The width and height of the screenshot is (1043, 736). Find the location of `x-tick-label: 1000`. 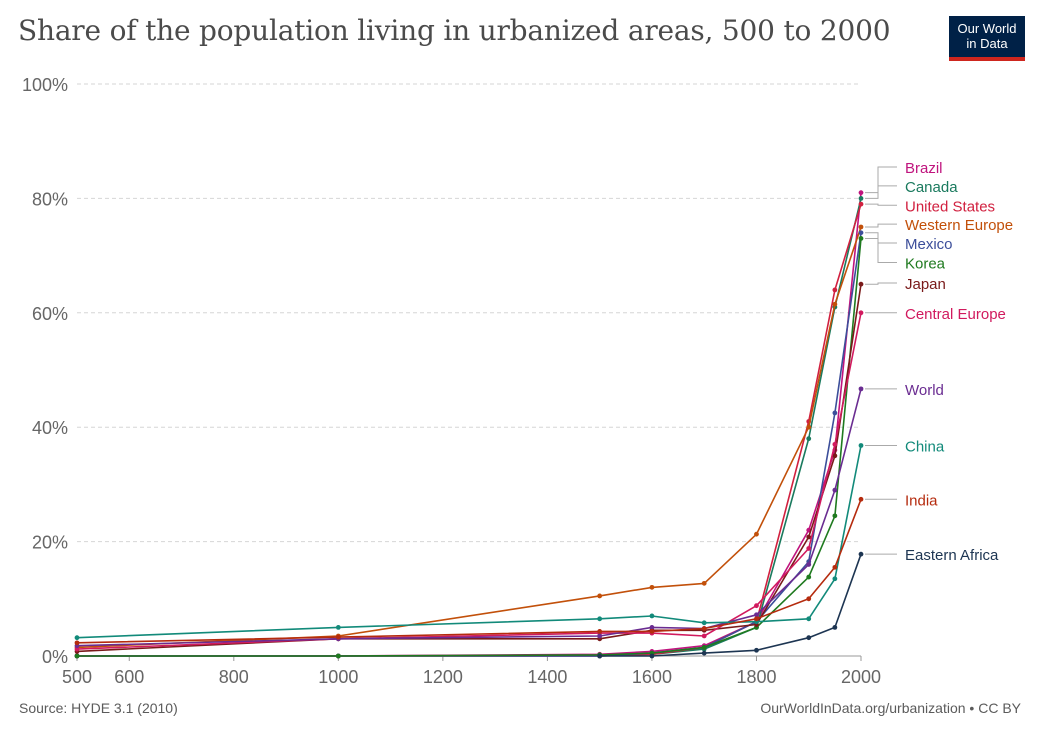

x-tick-label: 1000 is located at coordinates (338, 677).